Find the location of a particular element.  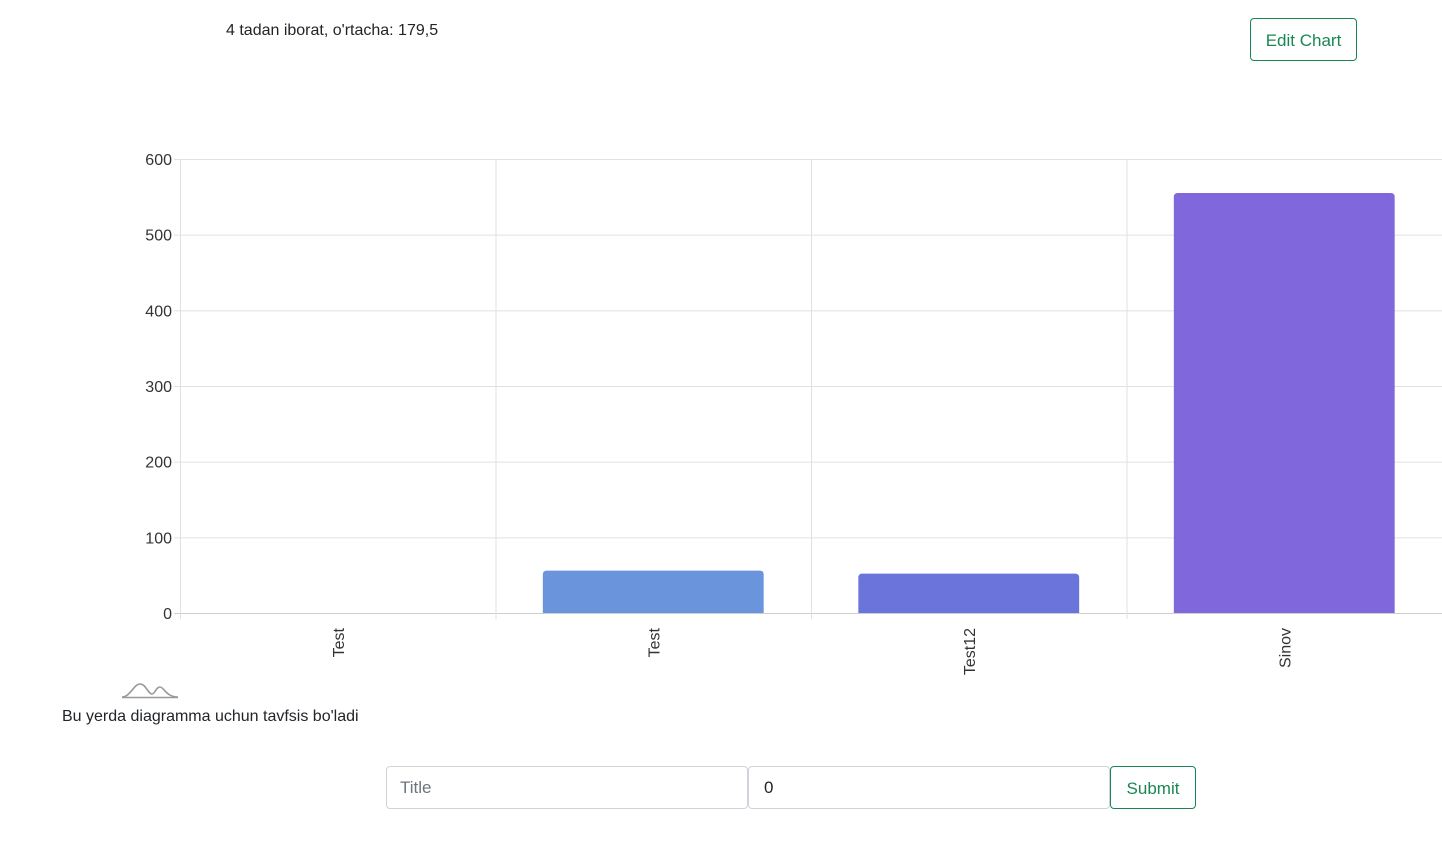

submit-button: Submit is located at coordinates (1153, 787).